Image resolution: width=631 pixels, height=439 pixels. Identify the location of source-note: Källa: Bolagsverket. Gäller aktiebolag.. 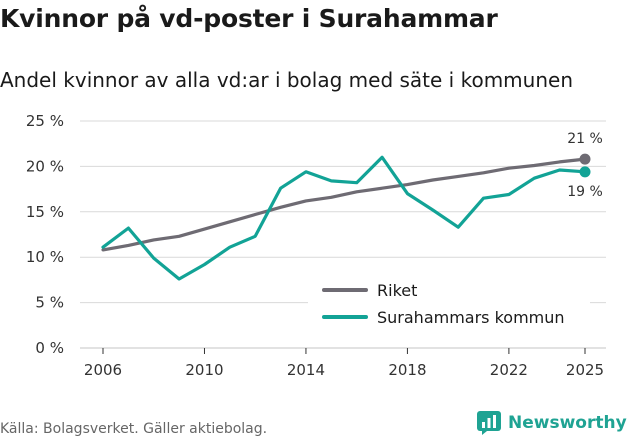
(134, 429).